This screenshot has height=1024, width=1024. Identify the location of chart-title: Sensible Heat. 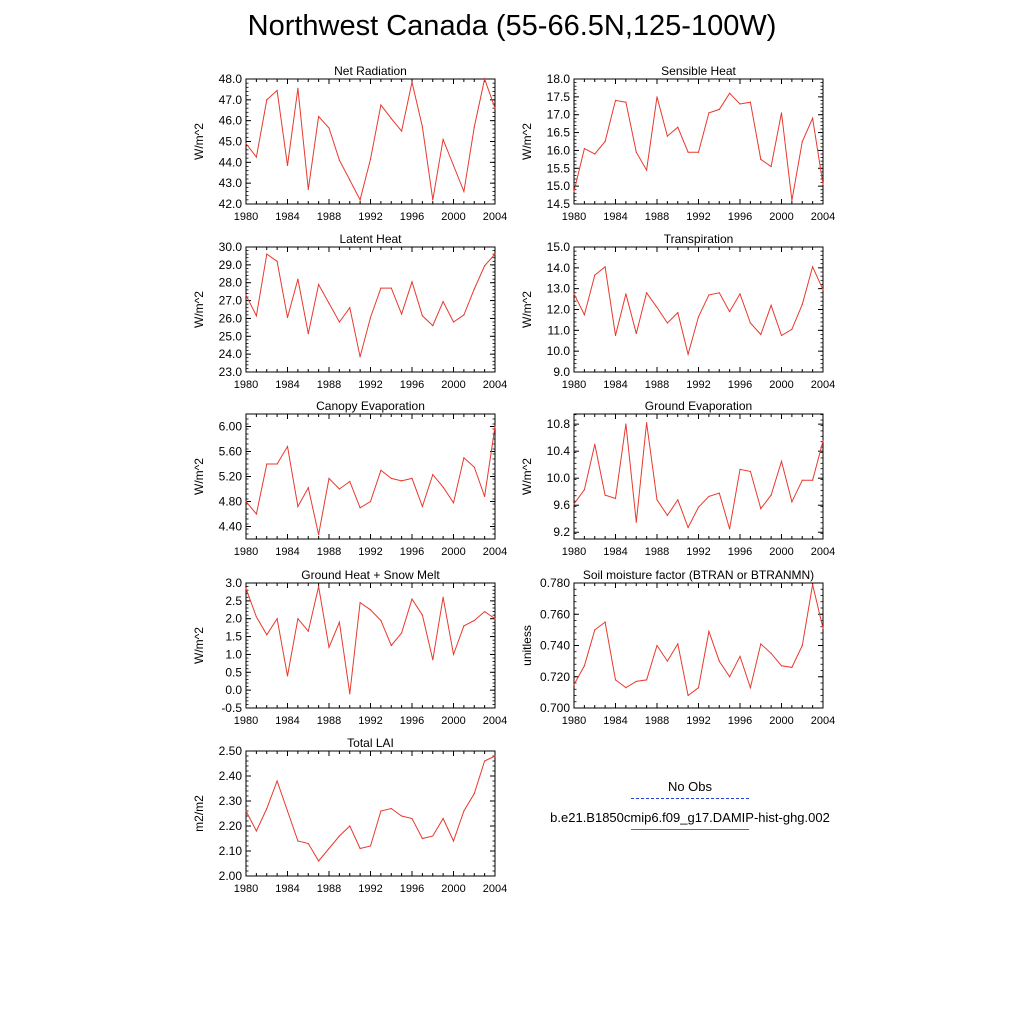
(698, 71).